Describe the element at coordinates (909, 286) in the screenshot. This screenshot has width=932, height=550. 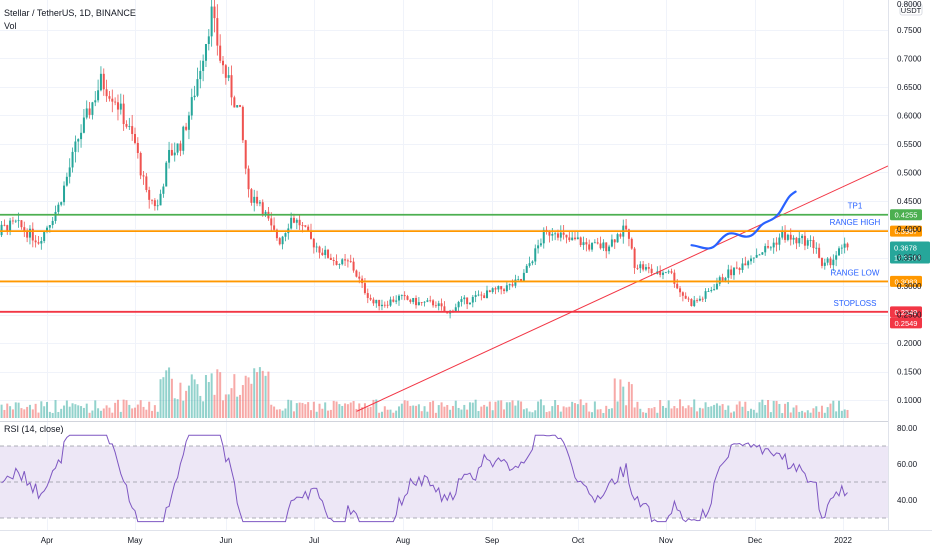
I see `price-tick-label: 0.3000` at that location.